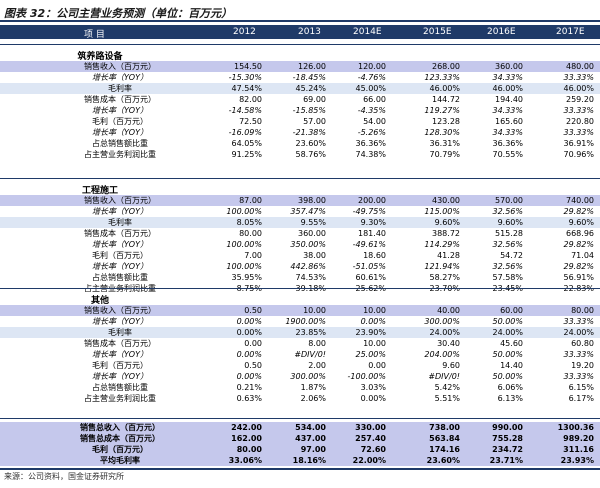  What do you see at coordinates (99, 191) in the screenshot?
I see `section-title: 工程施工` at bounding box center [99, 191].